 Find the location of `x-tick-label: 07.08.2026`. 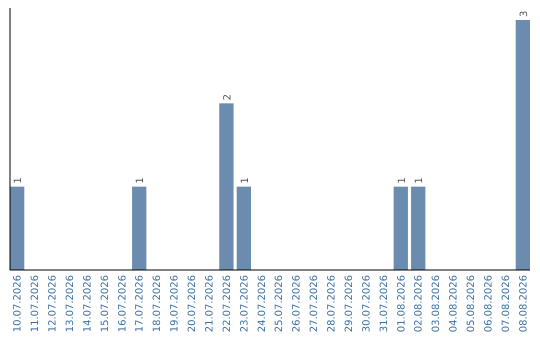

x-tick-label: 07.08.2026 is located at coordinates (506, 303).